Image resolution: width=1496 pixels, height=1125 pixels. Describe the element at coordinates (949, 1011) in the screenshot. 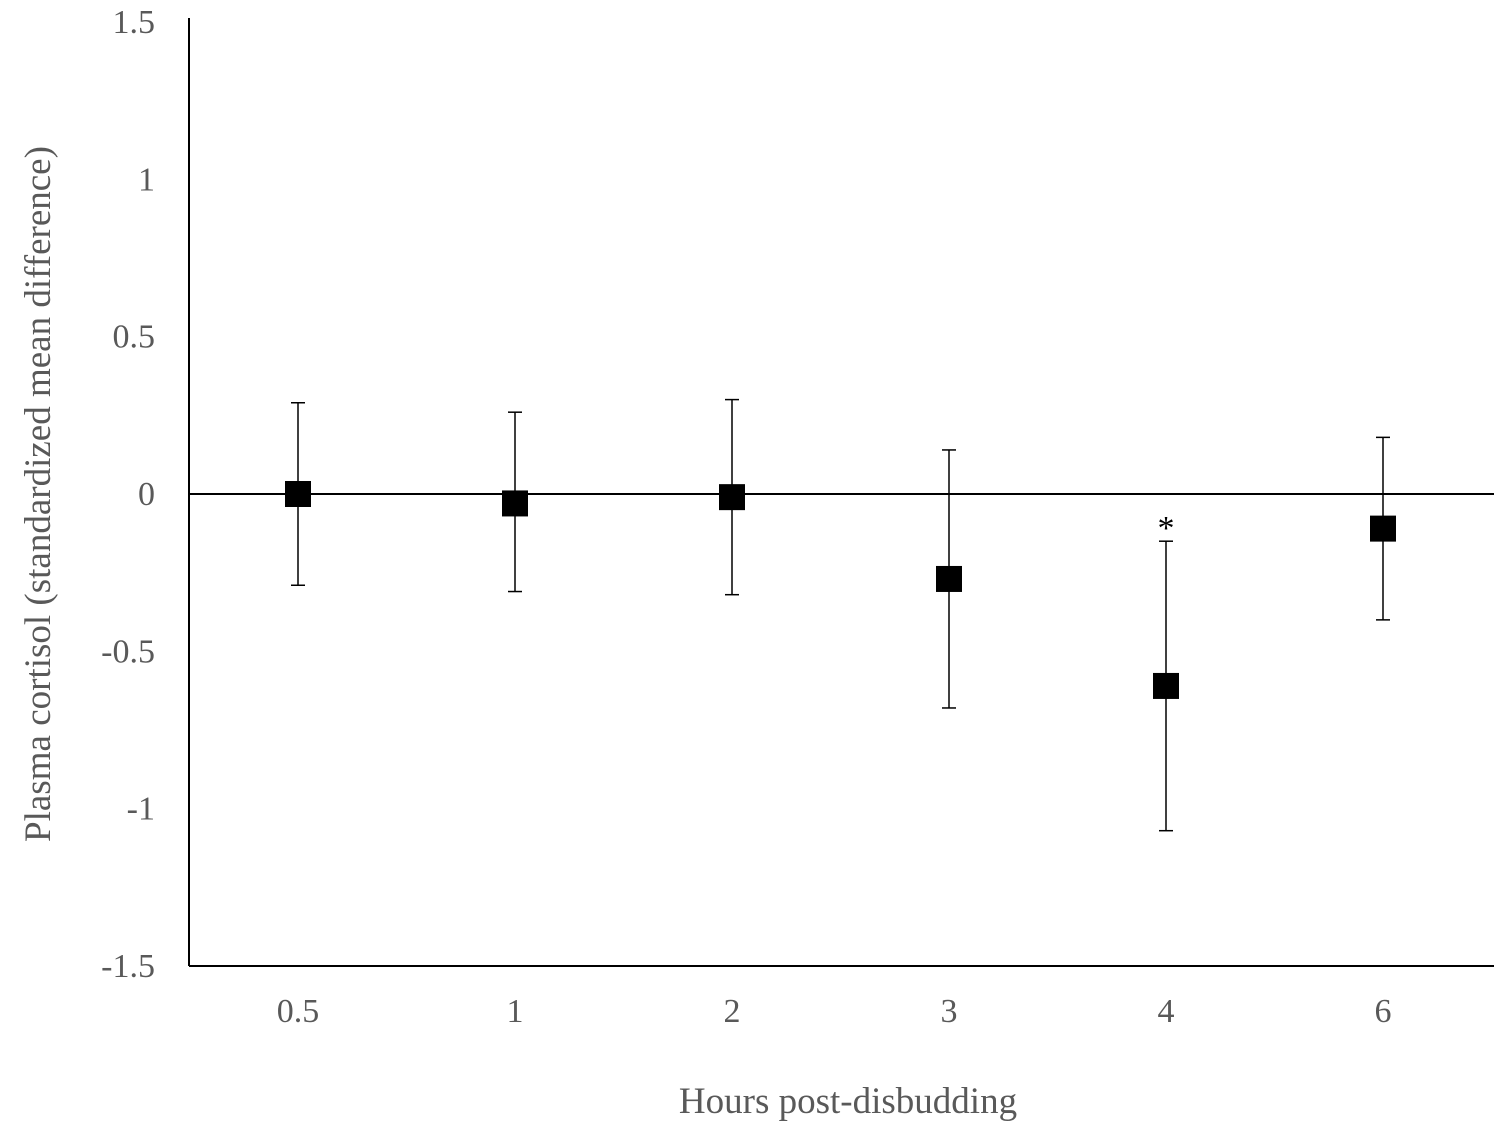

I see `x-tick-label: 3` at that location.